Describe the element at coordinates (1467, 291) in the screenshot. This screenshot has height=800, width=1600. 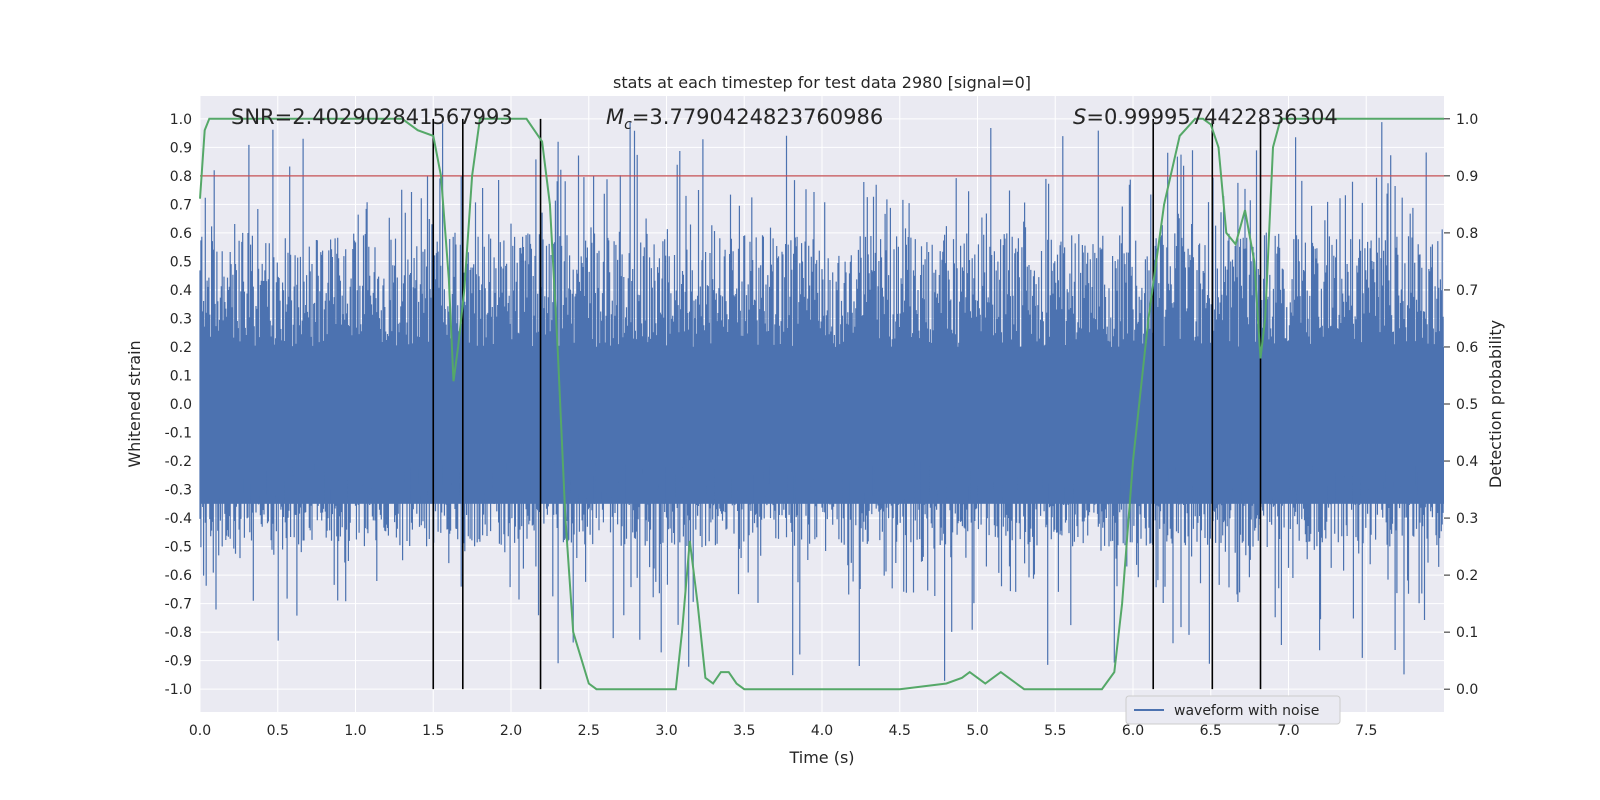
I see `y-tick-label-right: 0.7` at that location.